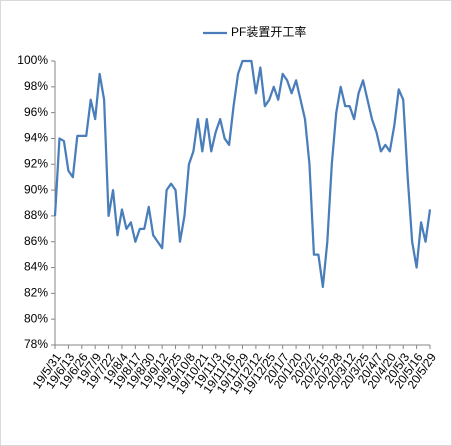 Image resolution: width=452 pixels, height=446 pixels. Describe the element at coordinates (32, 60) in the screenshot. I see `y-tick-label: 100%` at that location.